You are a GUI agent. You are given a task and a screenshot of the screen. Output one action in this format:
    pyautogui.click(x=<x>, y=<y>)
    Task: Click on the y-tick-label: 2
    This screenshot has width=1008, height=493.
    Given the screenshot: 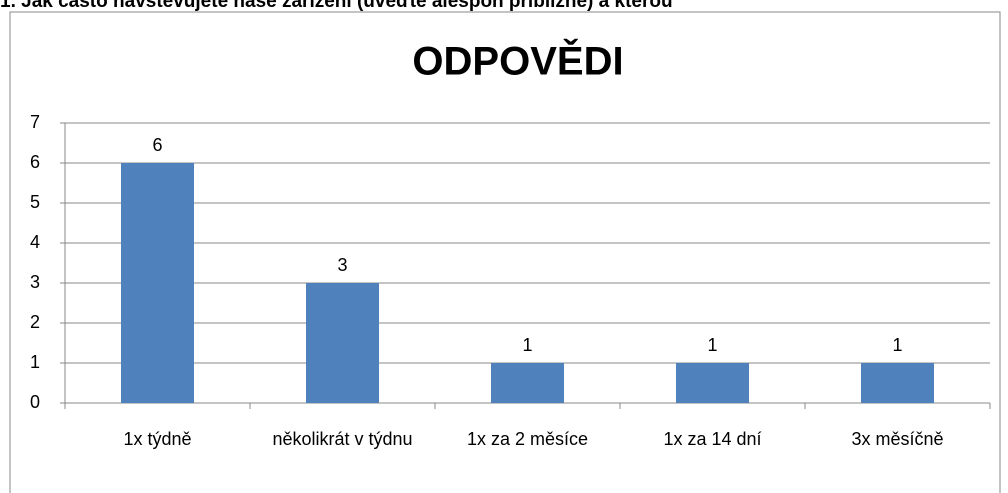 What is the action you would take?
    pyautogui.click(x=35, y=322)
    